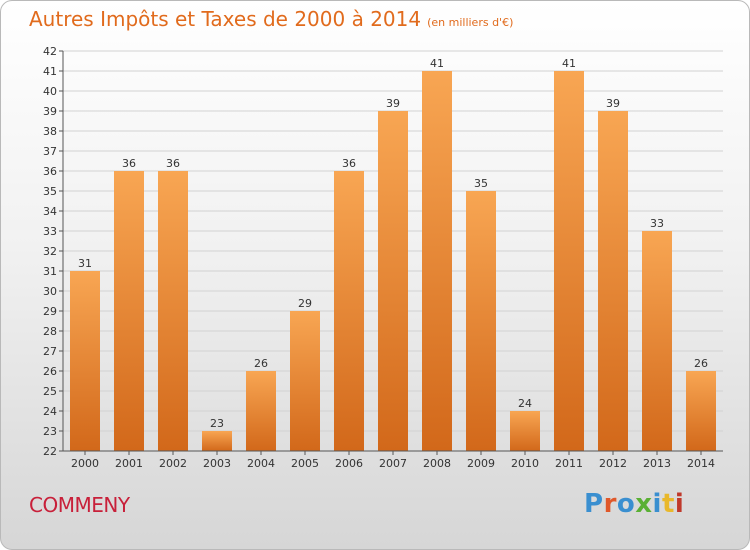 The width and height of the screenshot is (750, 550). Describe the element at coordinates (79, 505) in the screenshot. I see `commune-name: COMMENY` at that location.